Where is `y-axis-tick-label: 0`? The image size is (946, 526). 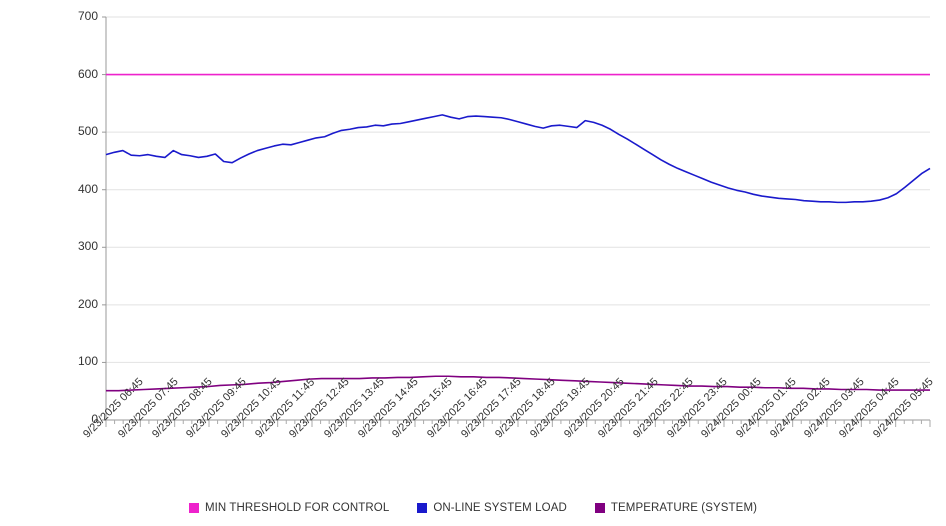
y-axis-tick-label: 0 is located at coordinates (94, 419).